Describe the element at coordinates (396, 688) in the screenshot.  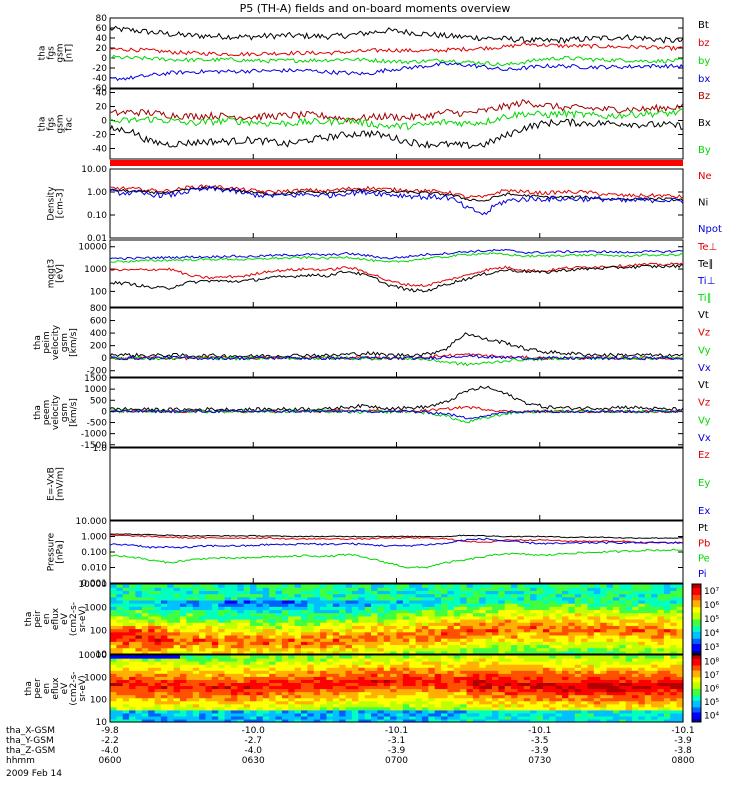
I see `panel-frame` at that location.